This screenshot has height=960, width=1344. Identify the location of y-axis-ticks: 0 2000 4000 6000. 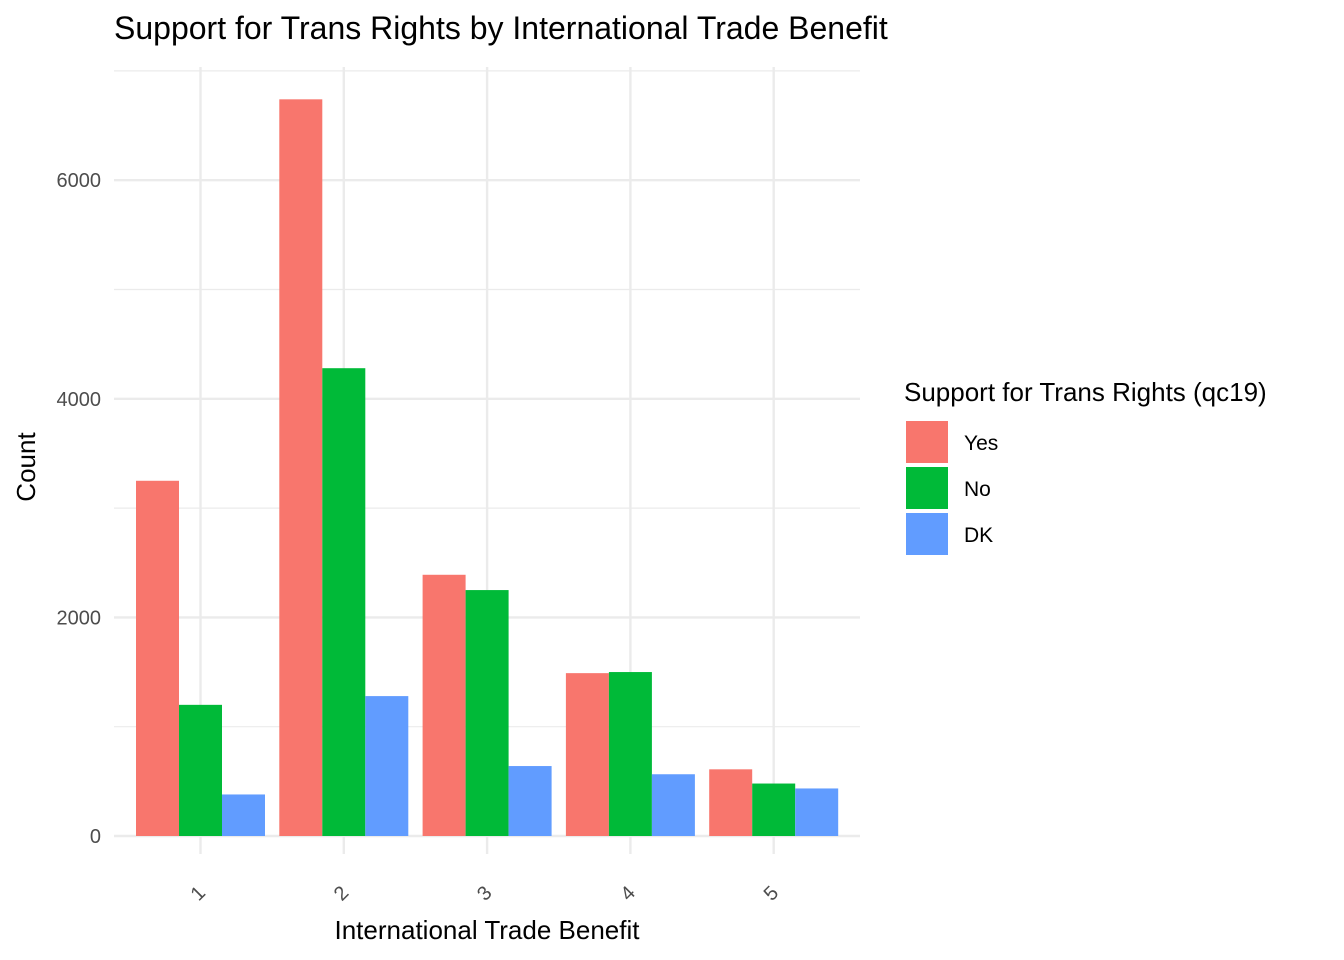
(79, 509).